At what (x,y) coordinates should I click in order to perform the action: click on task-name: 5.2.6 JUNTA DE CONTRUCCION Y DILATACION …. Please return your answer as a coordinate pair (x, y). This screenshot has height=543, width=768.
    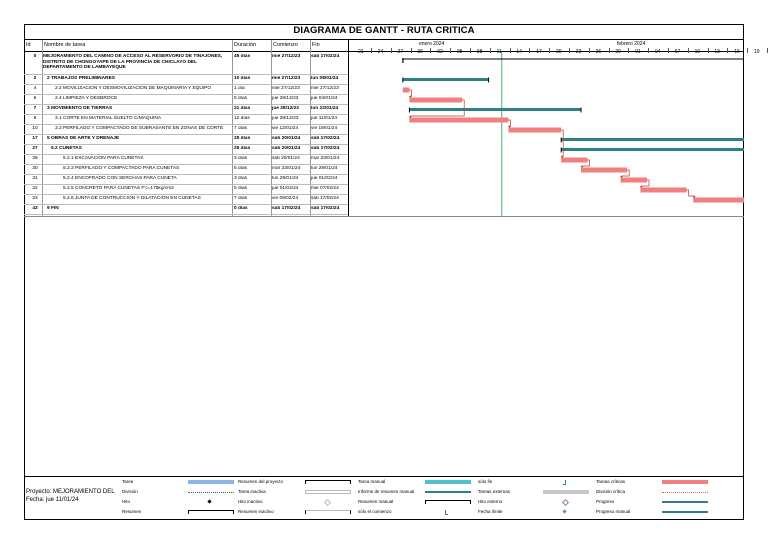
    Looking at the image, I should click on (132, 198).